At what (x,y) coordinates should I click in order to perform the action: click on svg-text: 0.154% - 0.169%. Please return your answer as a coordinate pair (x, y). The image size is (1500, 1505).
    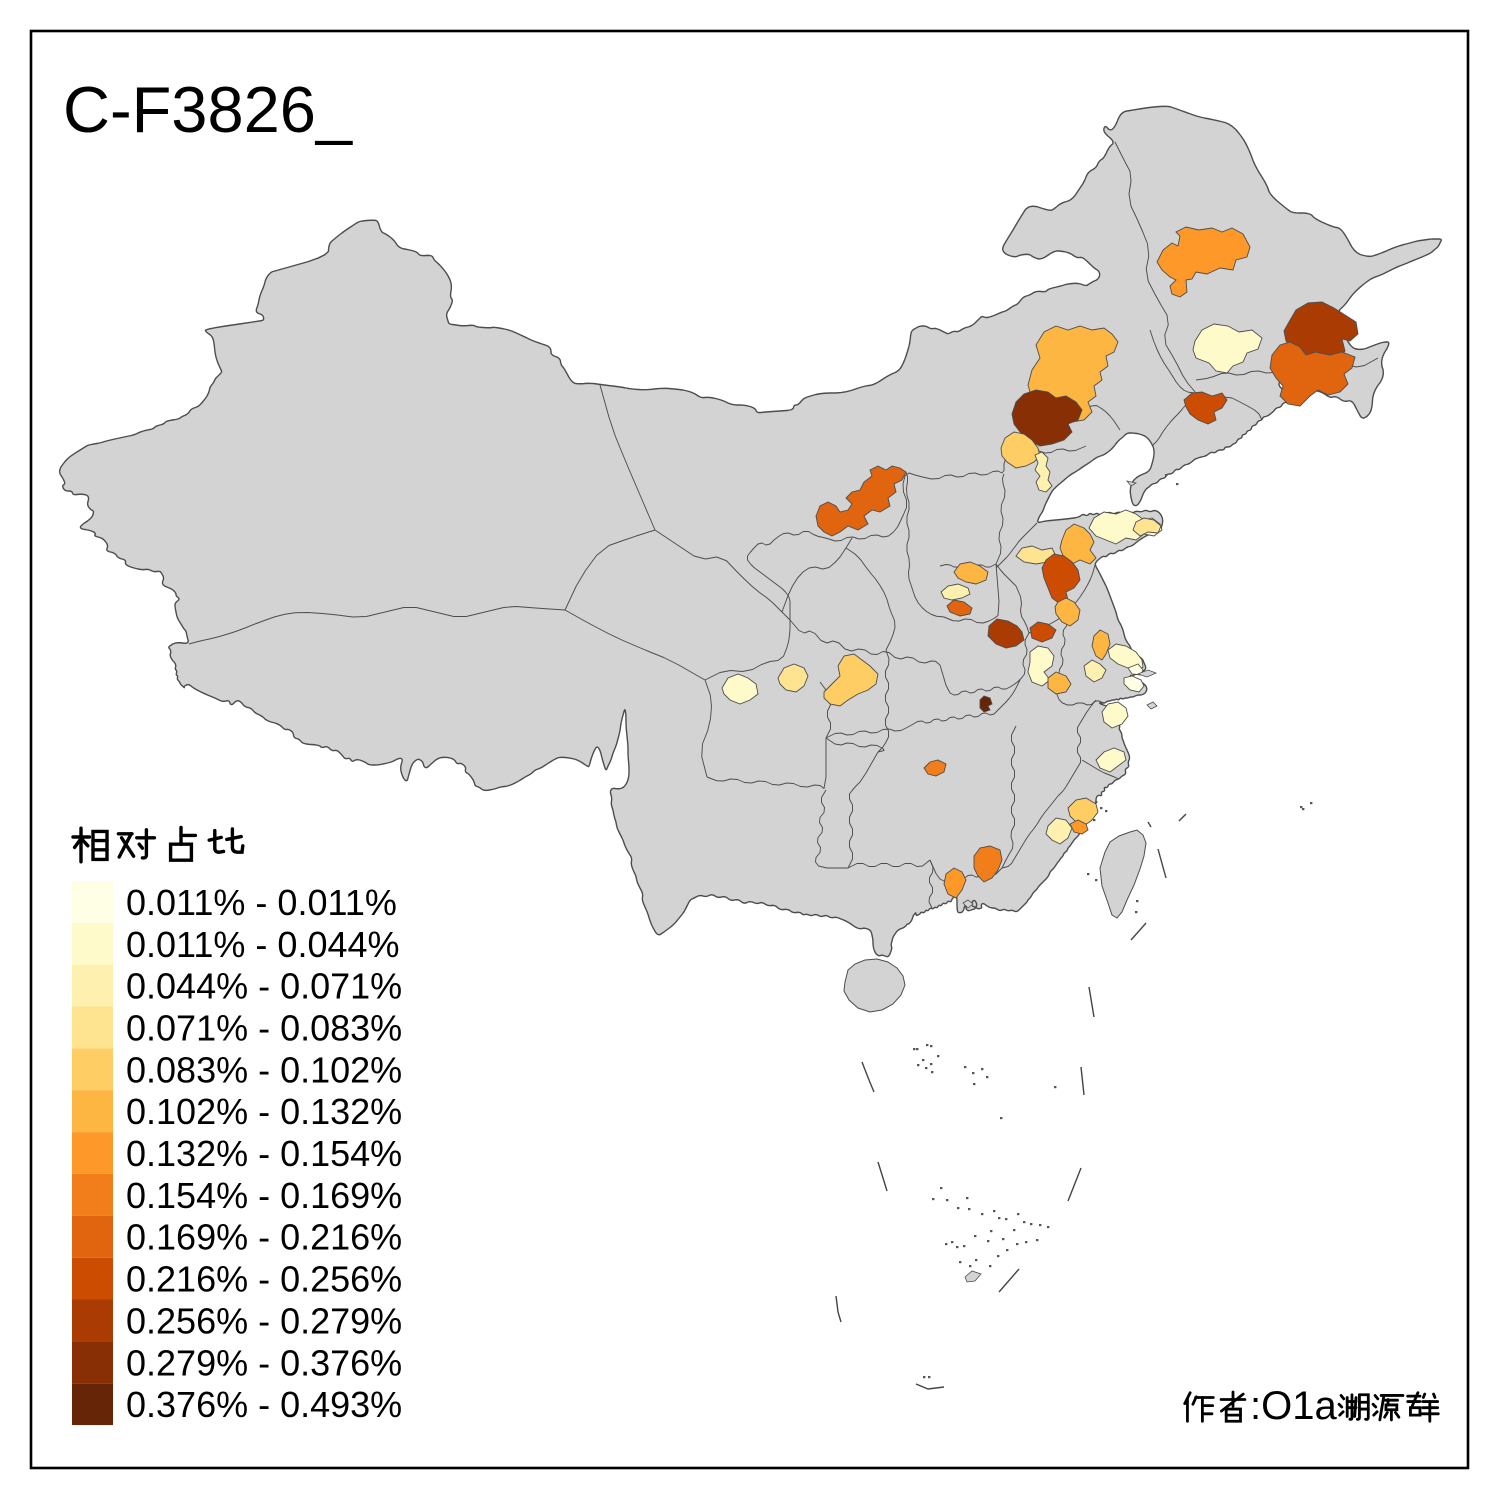
    Looking at the image, I should click on (264, 1195).